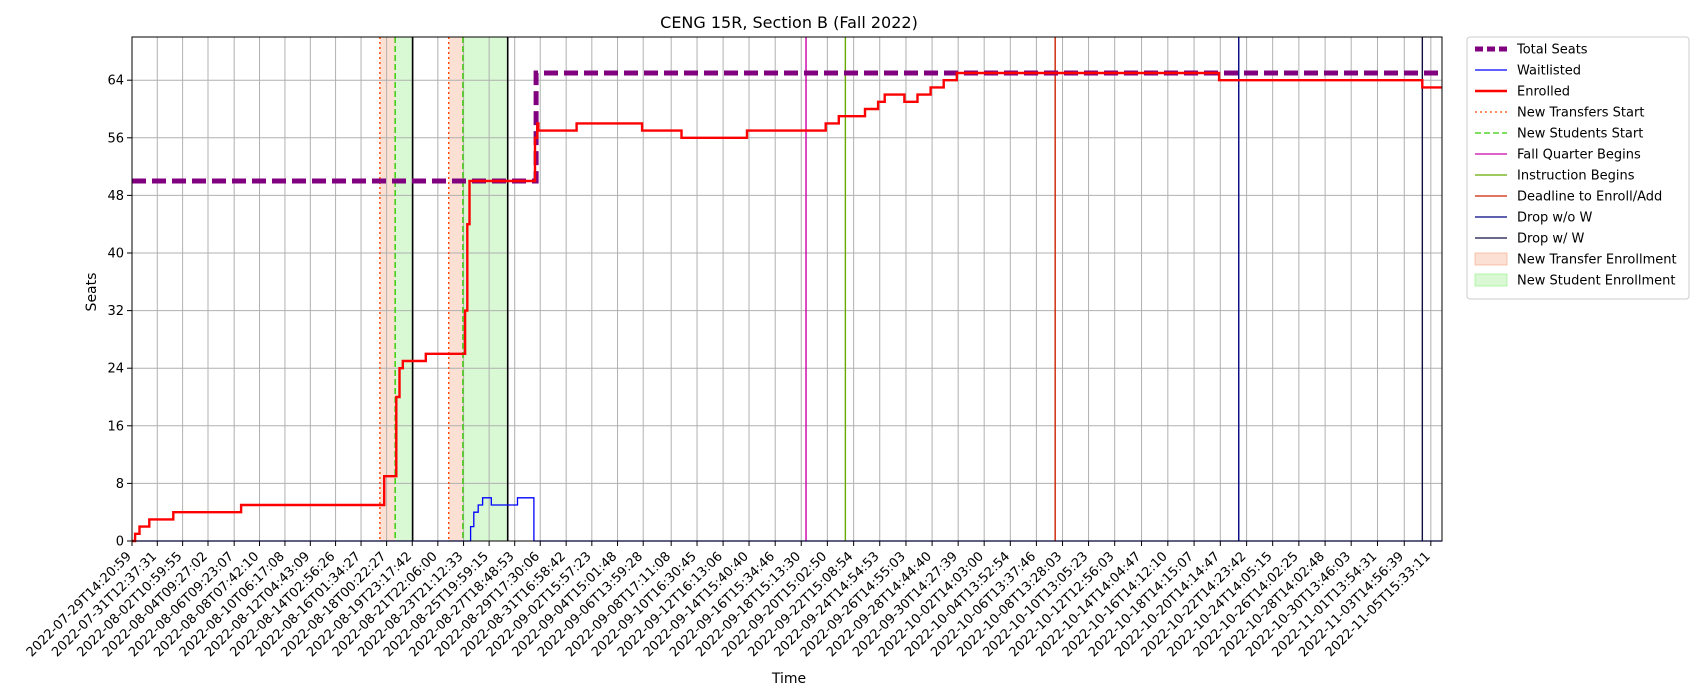 The width and height of the screenshot is (1700, 700). Describe the element at coordinates (1589, 197) in the screenshot. I see `legend-label: Deadline to Enroll/Add` at that location.